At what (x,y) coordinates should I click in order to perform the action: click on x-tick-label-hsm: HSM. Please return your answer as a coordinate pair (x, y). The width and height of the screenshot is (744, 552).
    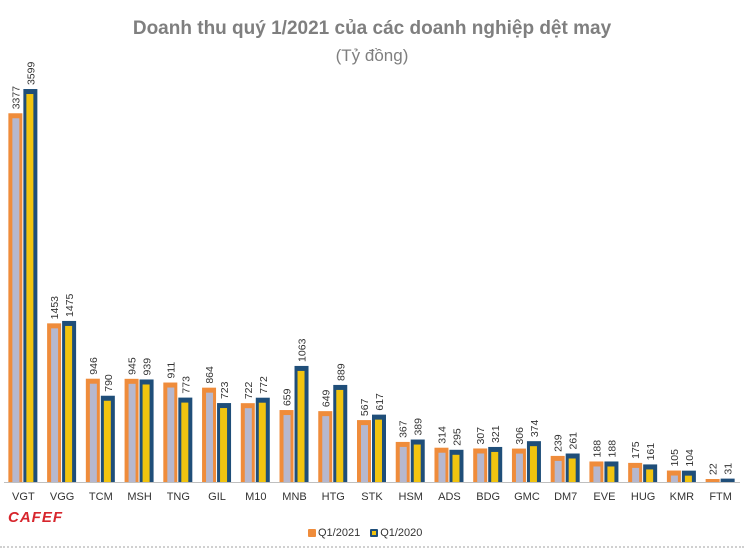
    Looking at the image, I should click on (411, 497).